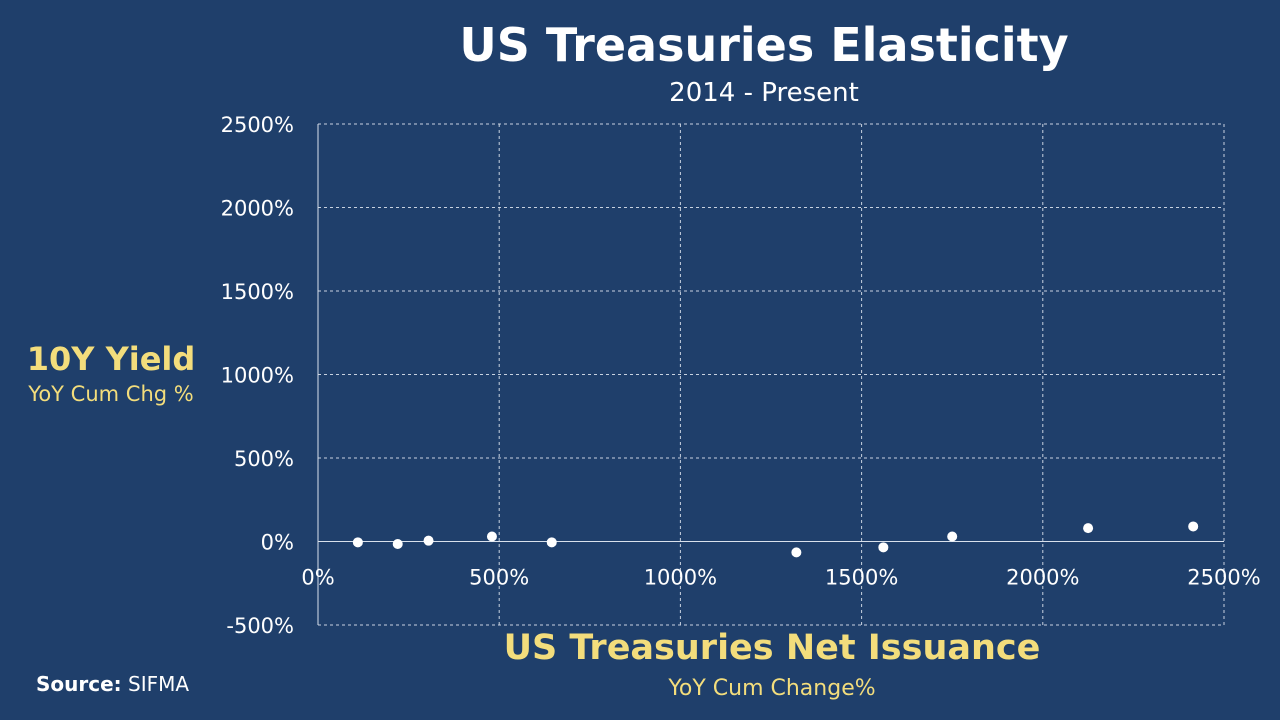  Describe the element at coordinates (499, 578) in the screenshot. I see `x-tick-label: 500%` at that location.